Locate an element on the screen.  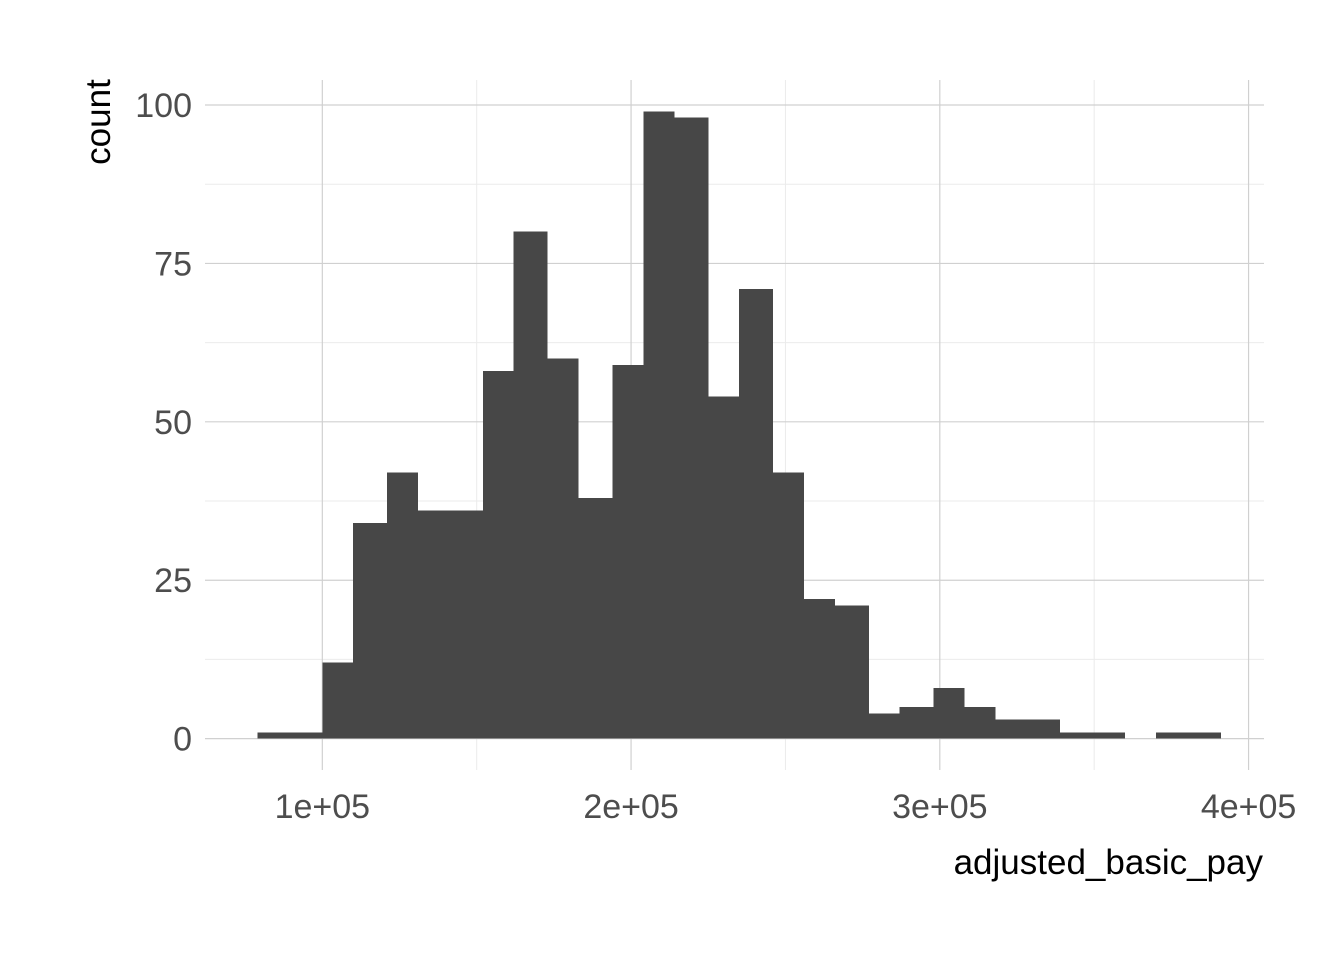
x-tick-label: 1e+05 is located at coordinates (323, 807).